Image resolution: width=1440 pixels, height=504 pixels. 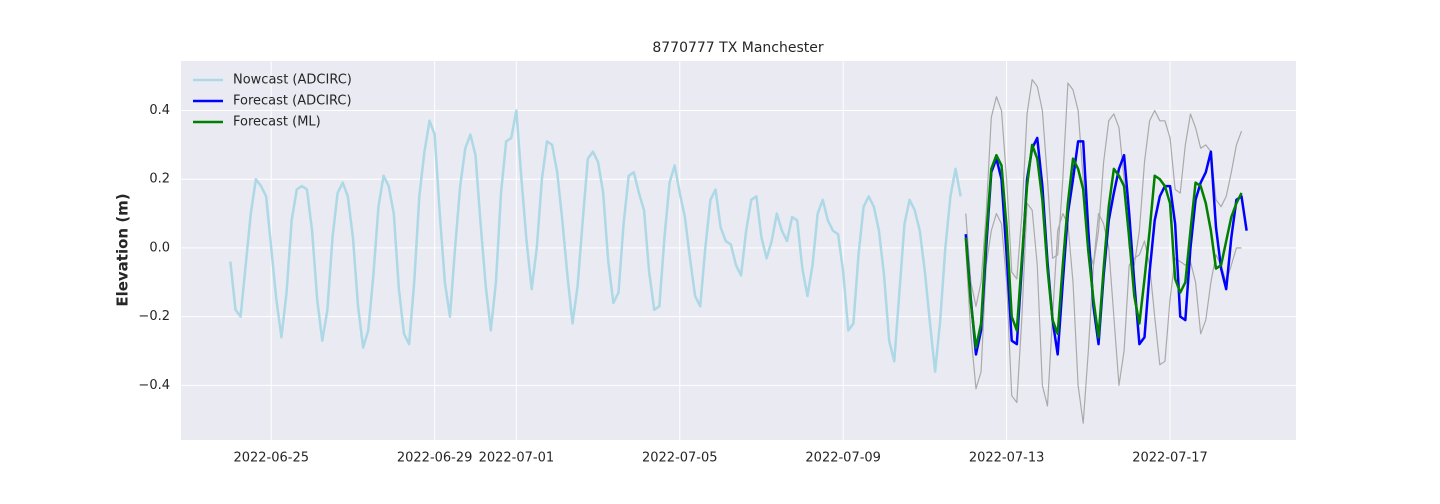 What do you see at coordinates (123, 249) in the screenshot?
I see `y-axis-label: Elevation (m)` at bounding box center [123, 249].